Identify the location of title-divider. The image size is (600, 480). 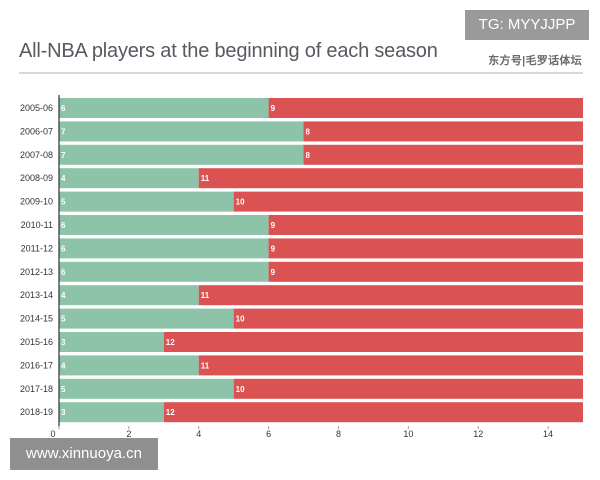
(301, 73).